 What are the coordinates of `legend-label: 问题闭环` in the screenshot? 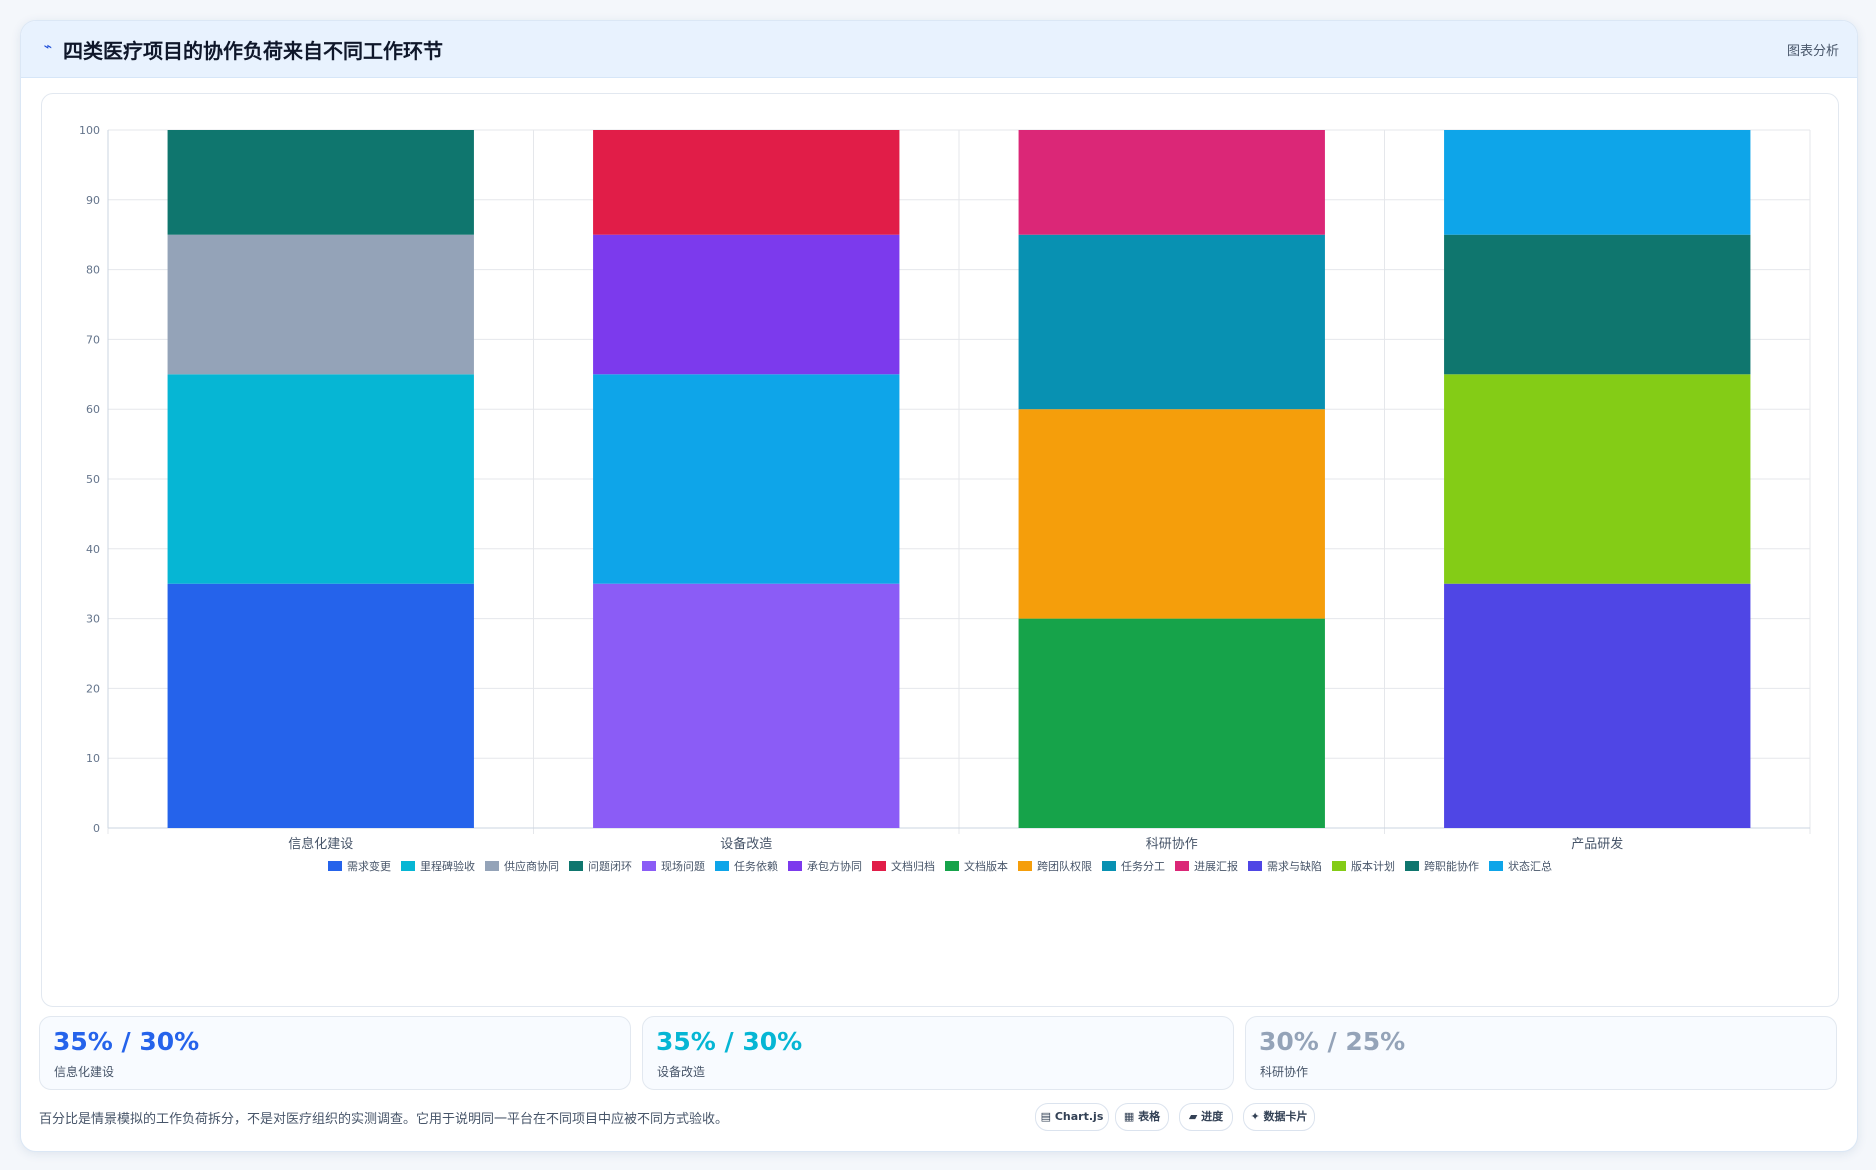 It's located at (610, 866).